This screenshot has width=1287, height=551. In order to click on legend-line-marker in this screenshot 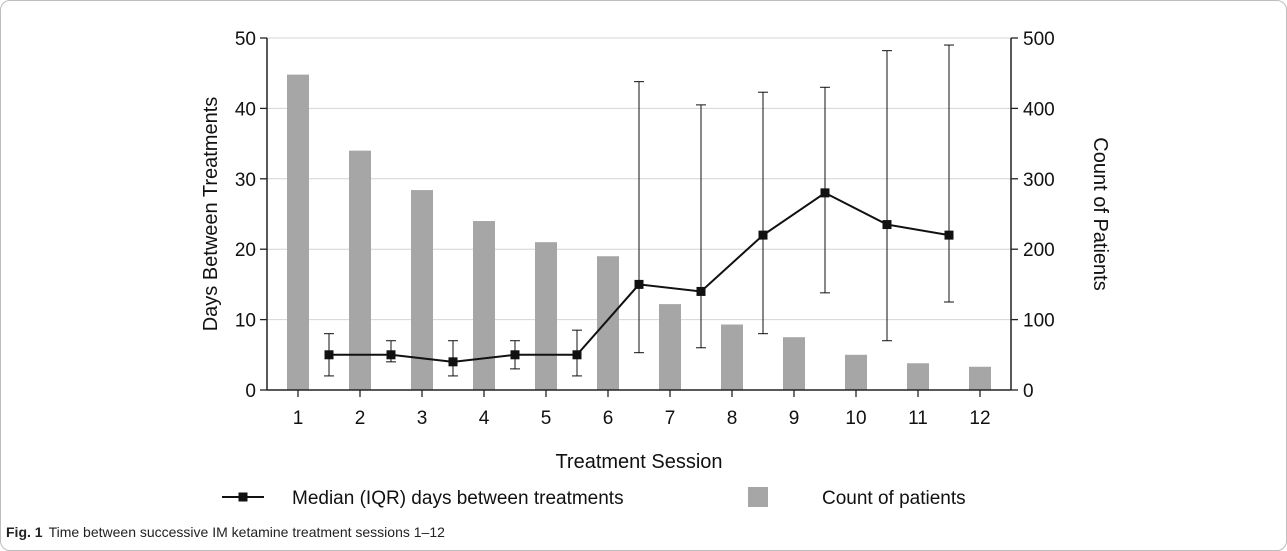, I will do `click(243, 497)`.